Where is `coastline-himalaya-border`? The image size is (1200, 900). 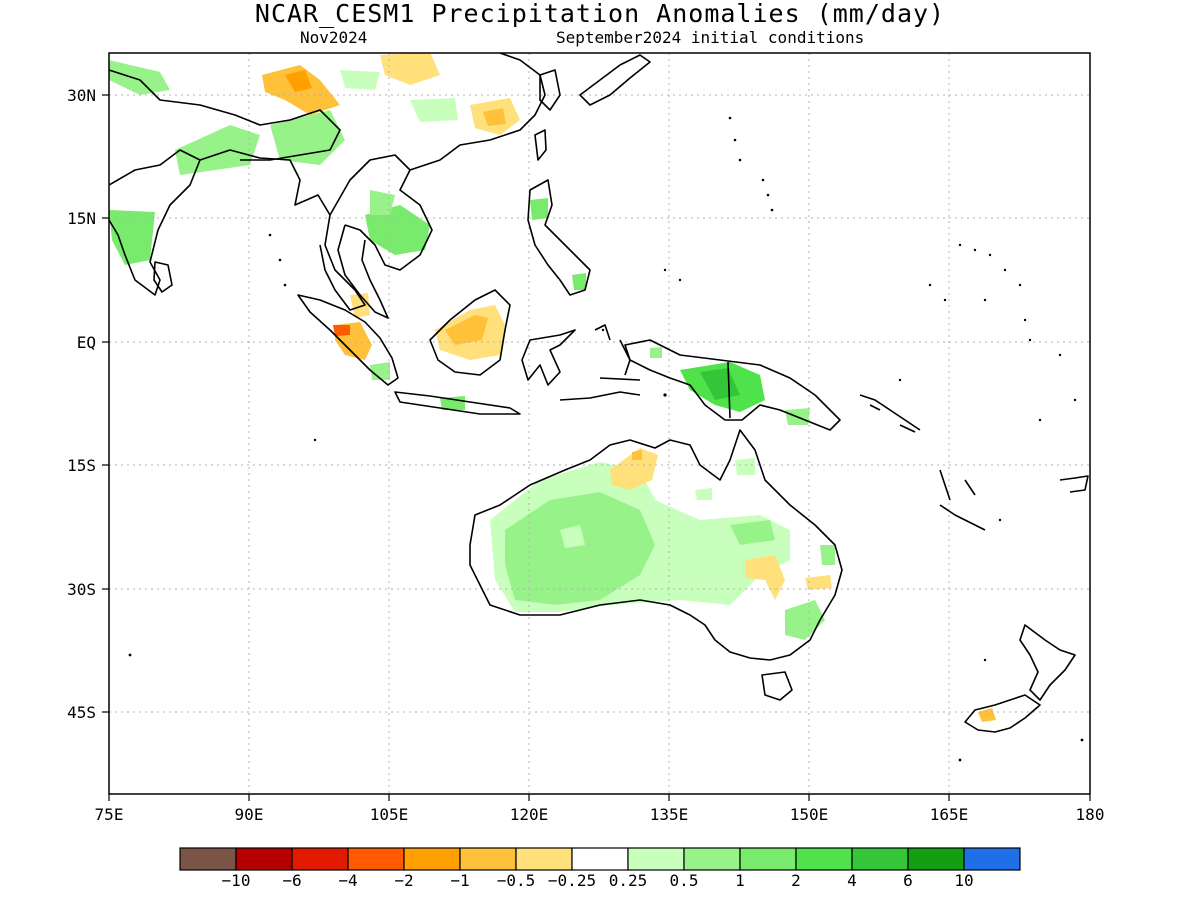 coastline-himalaya-border is located at coordinates (225, 115).